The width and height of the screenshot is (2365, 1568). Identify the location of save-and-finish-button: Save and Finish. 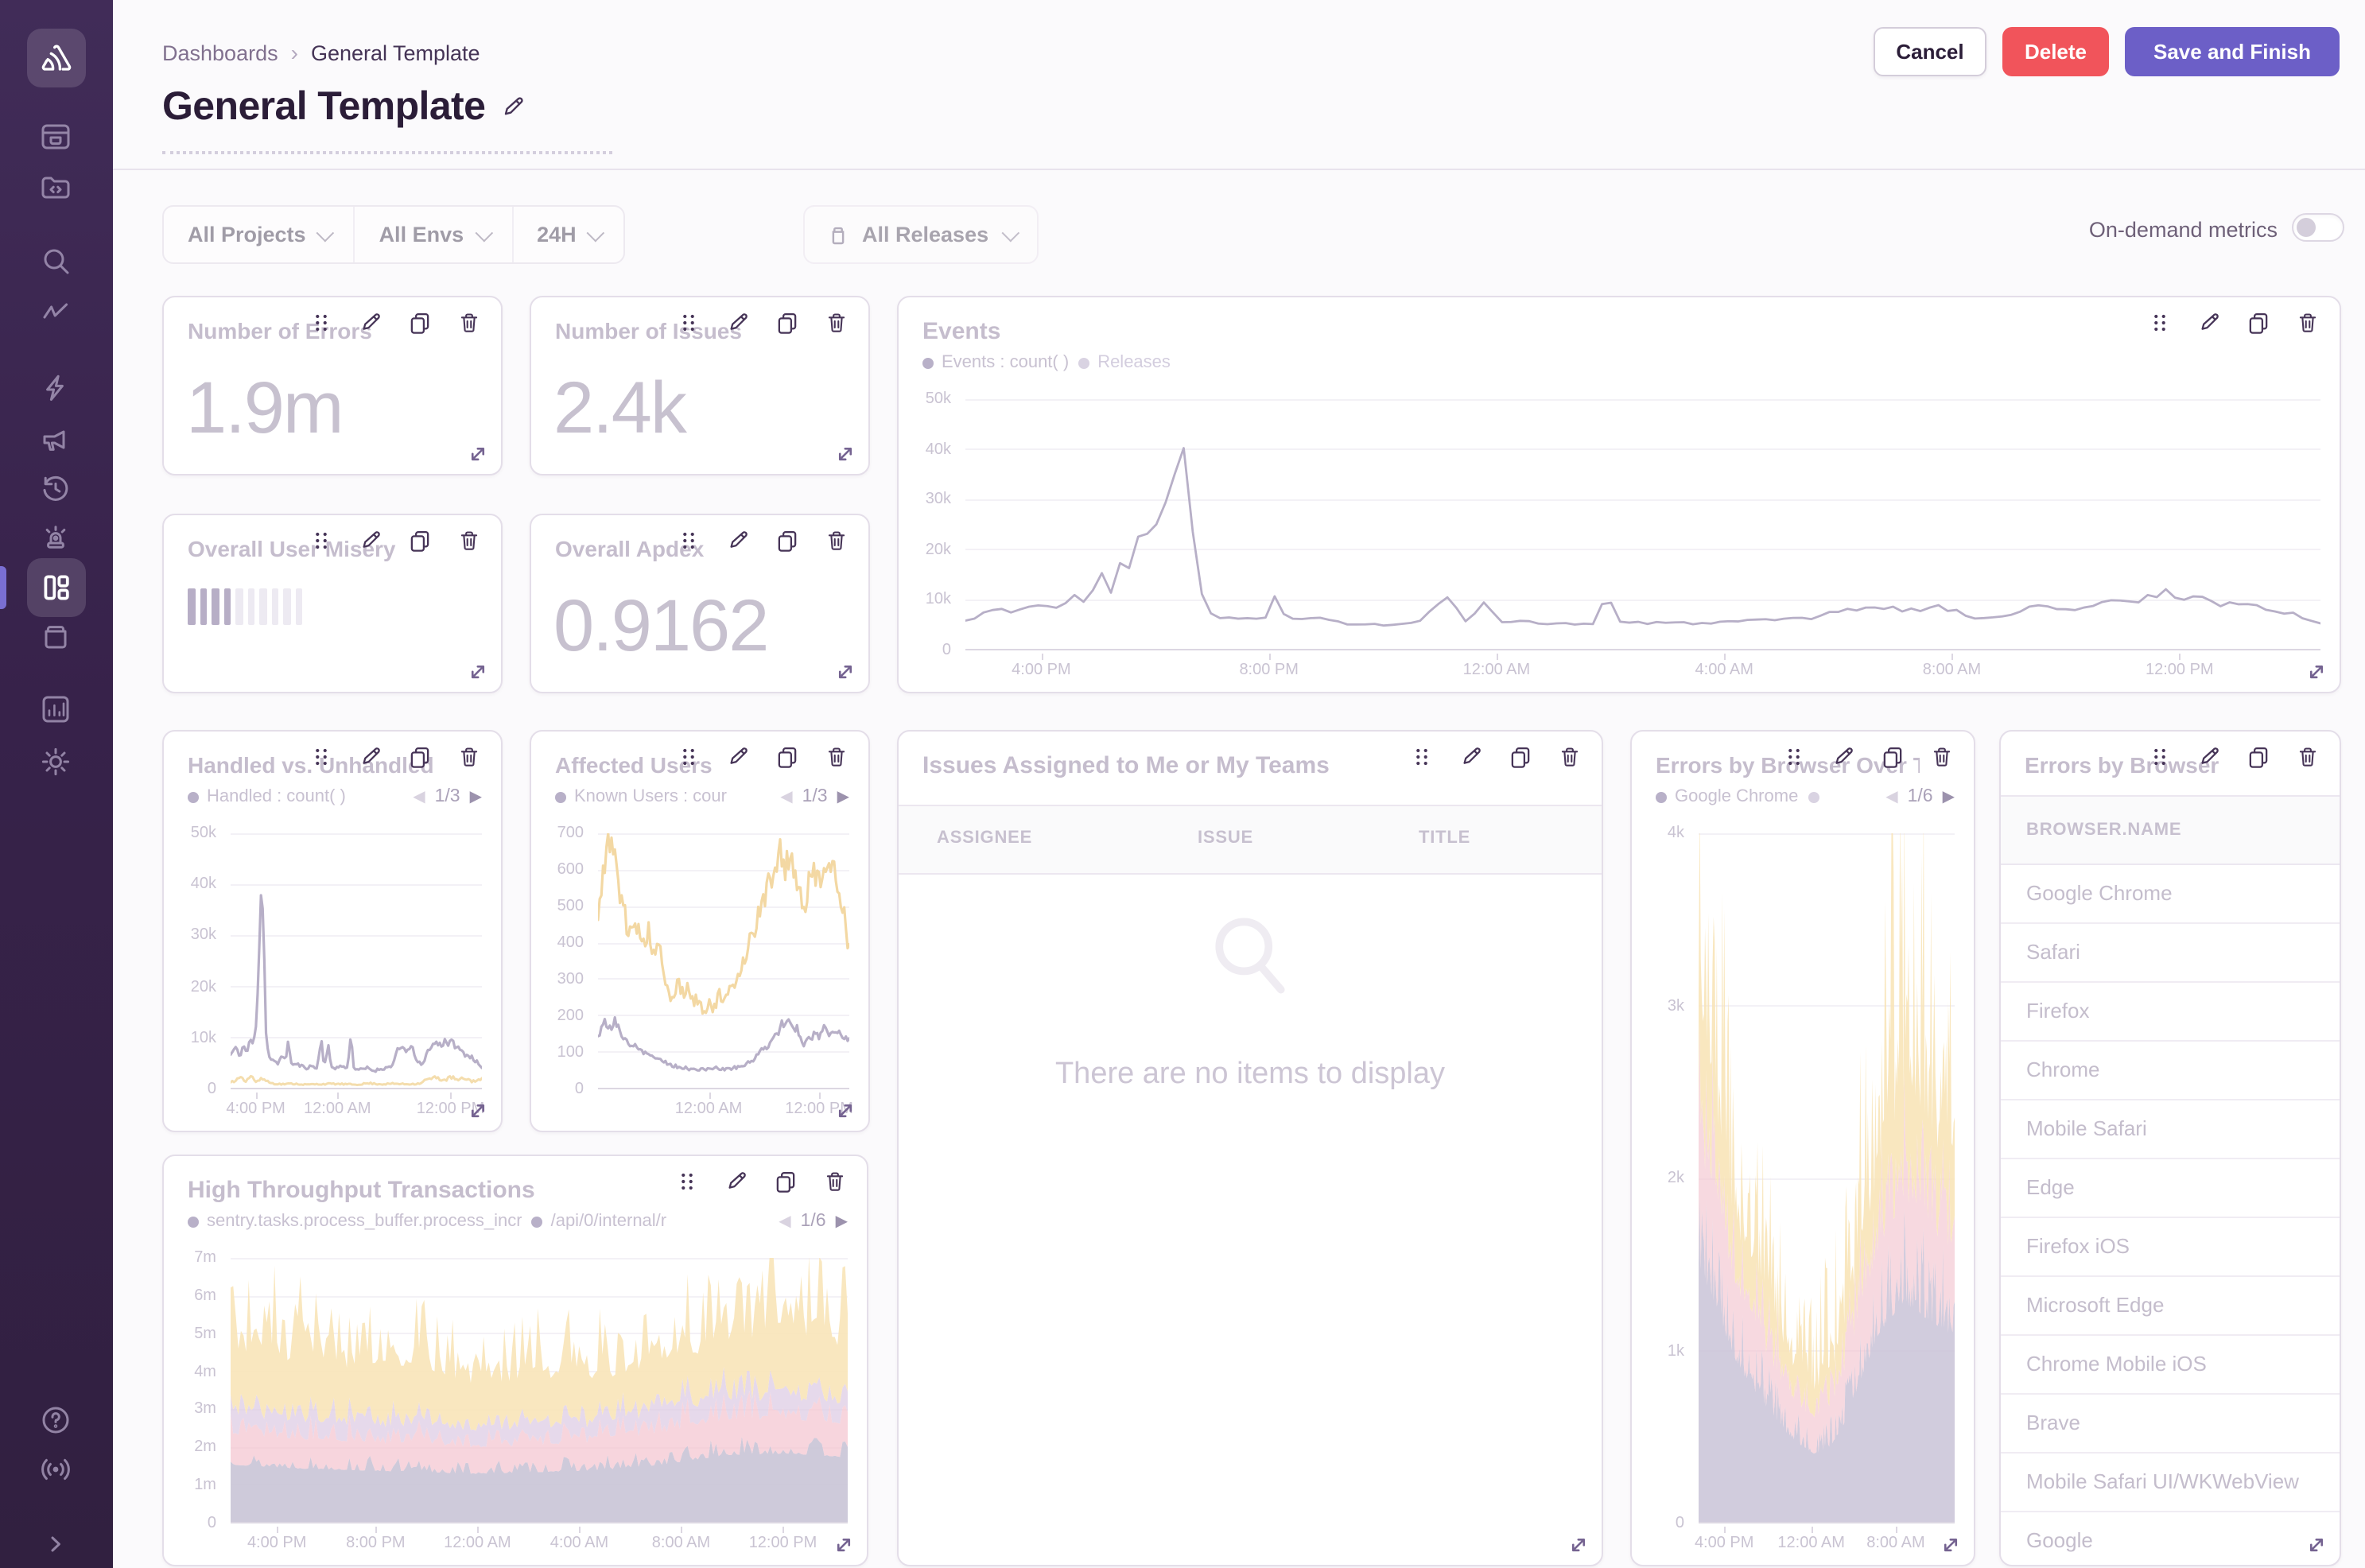
(2232, 51).